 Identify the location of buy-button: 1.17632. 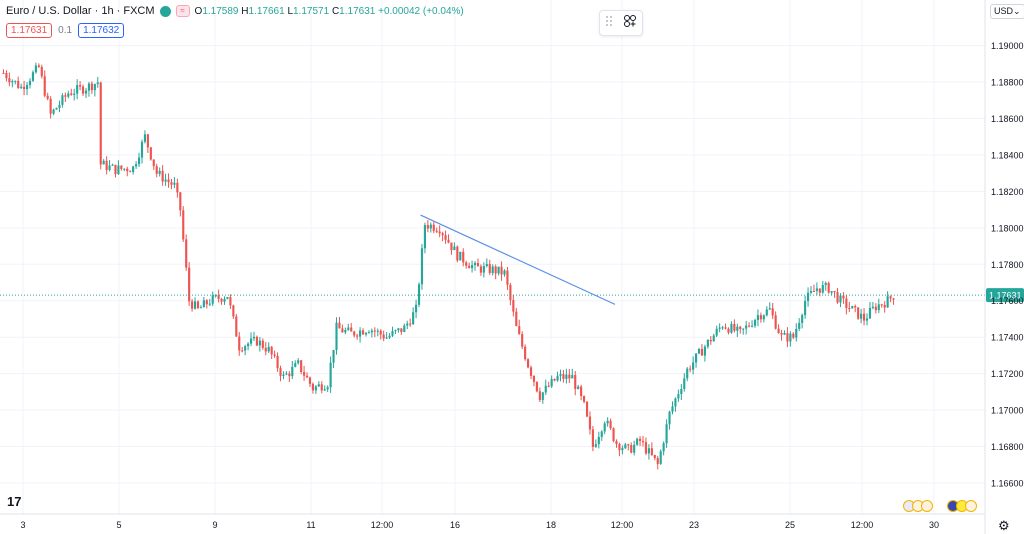
(101, 30).